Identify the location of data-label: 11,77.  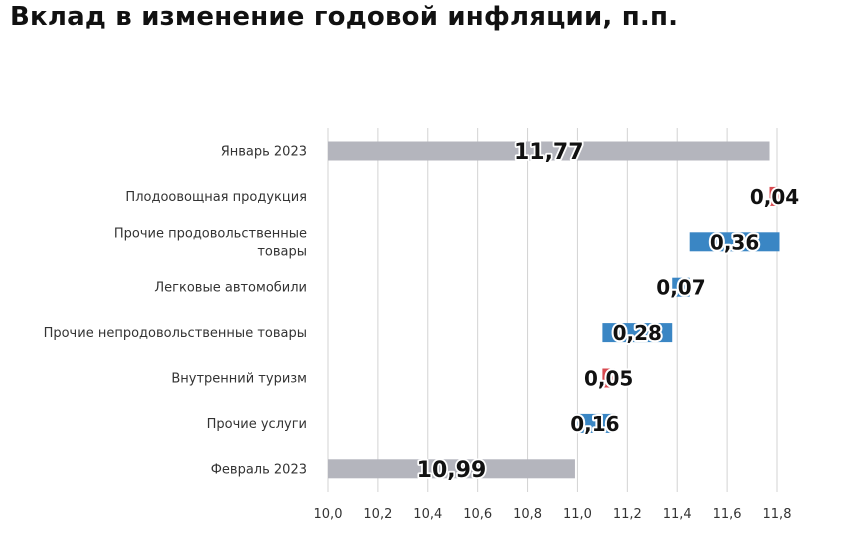
(549, 152).